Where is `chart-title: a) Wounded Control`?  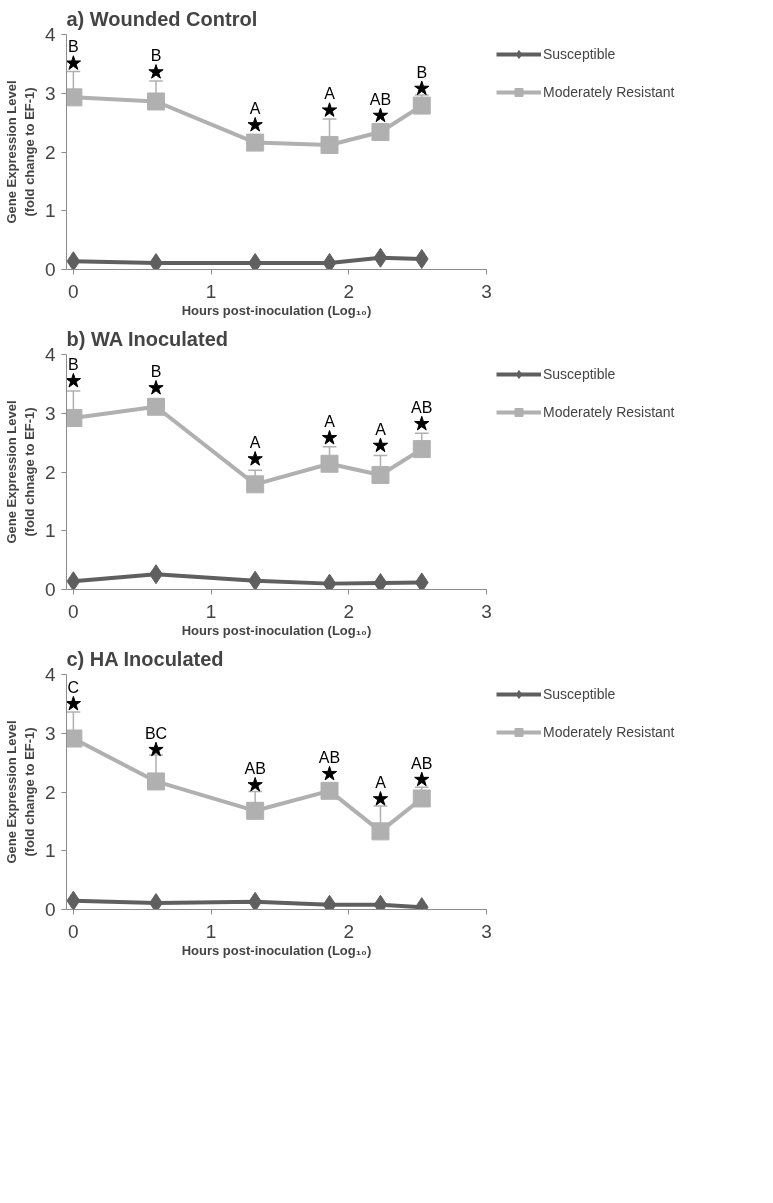
chart-title: a) Wounded Control is located at coordinates (162, 18).